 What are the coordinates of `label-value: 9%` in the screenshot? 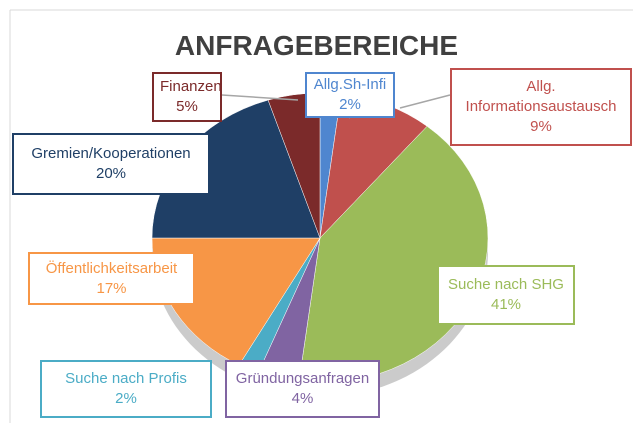 It's located at (541, 126).